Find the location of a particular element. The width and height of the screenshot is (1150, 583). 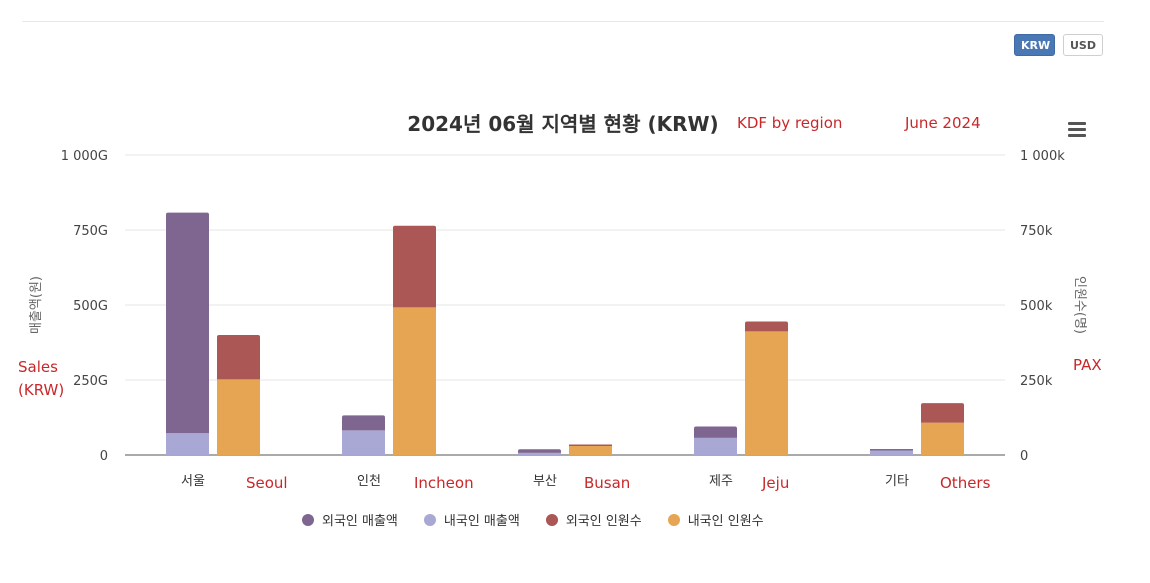

left-tick-label: 750G is located at coordinates (90, 231).